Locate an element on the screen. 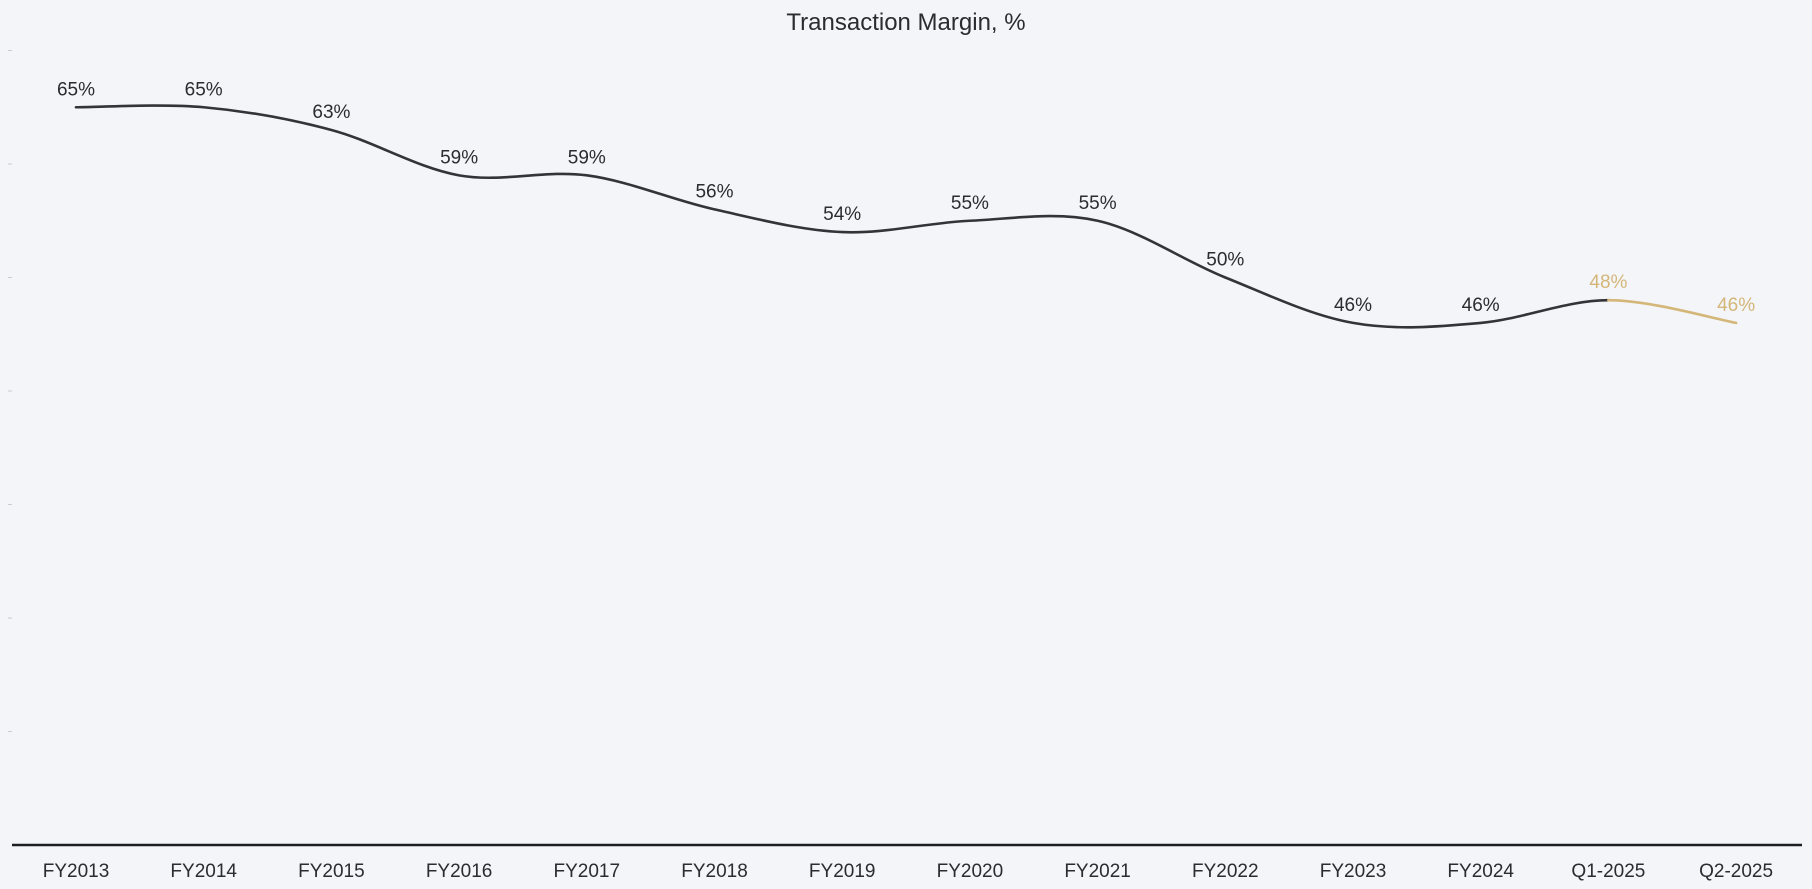 The image size is (1812, 889). x-tick-label: FY2018 is located at coordinates (714, 871).